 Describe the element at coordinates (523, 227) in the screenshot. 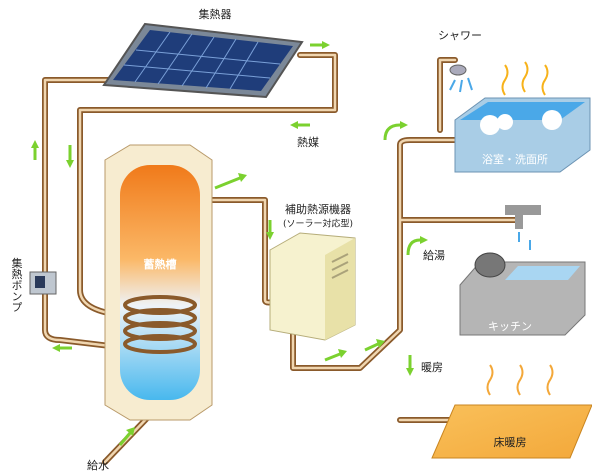

I see `faucet` at that location.